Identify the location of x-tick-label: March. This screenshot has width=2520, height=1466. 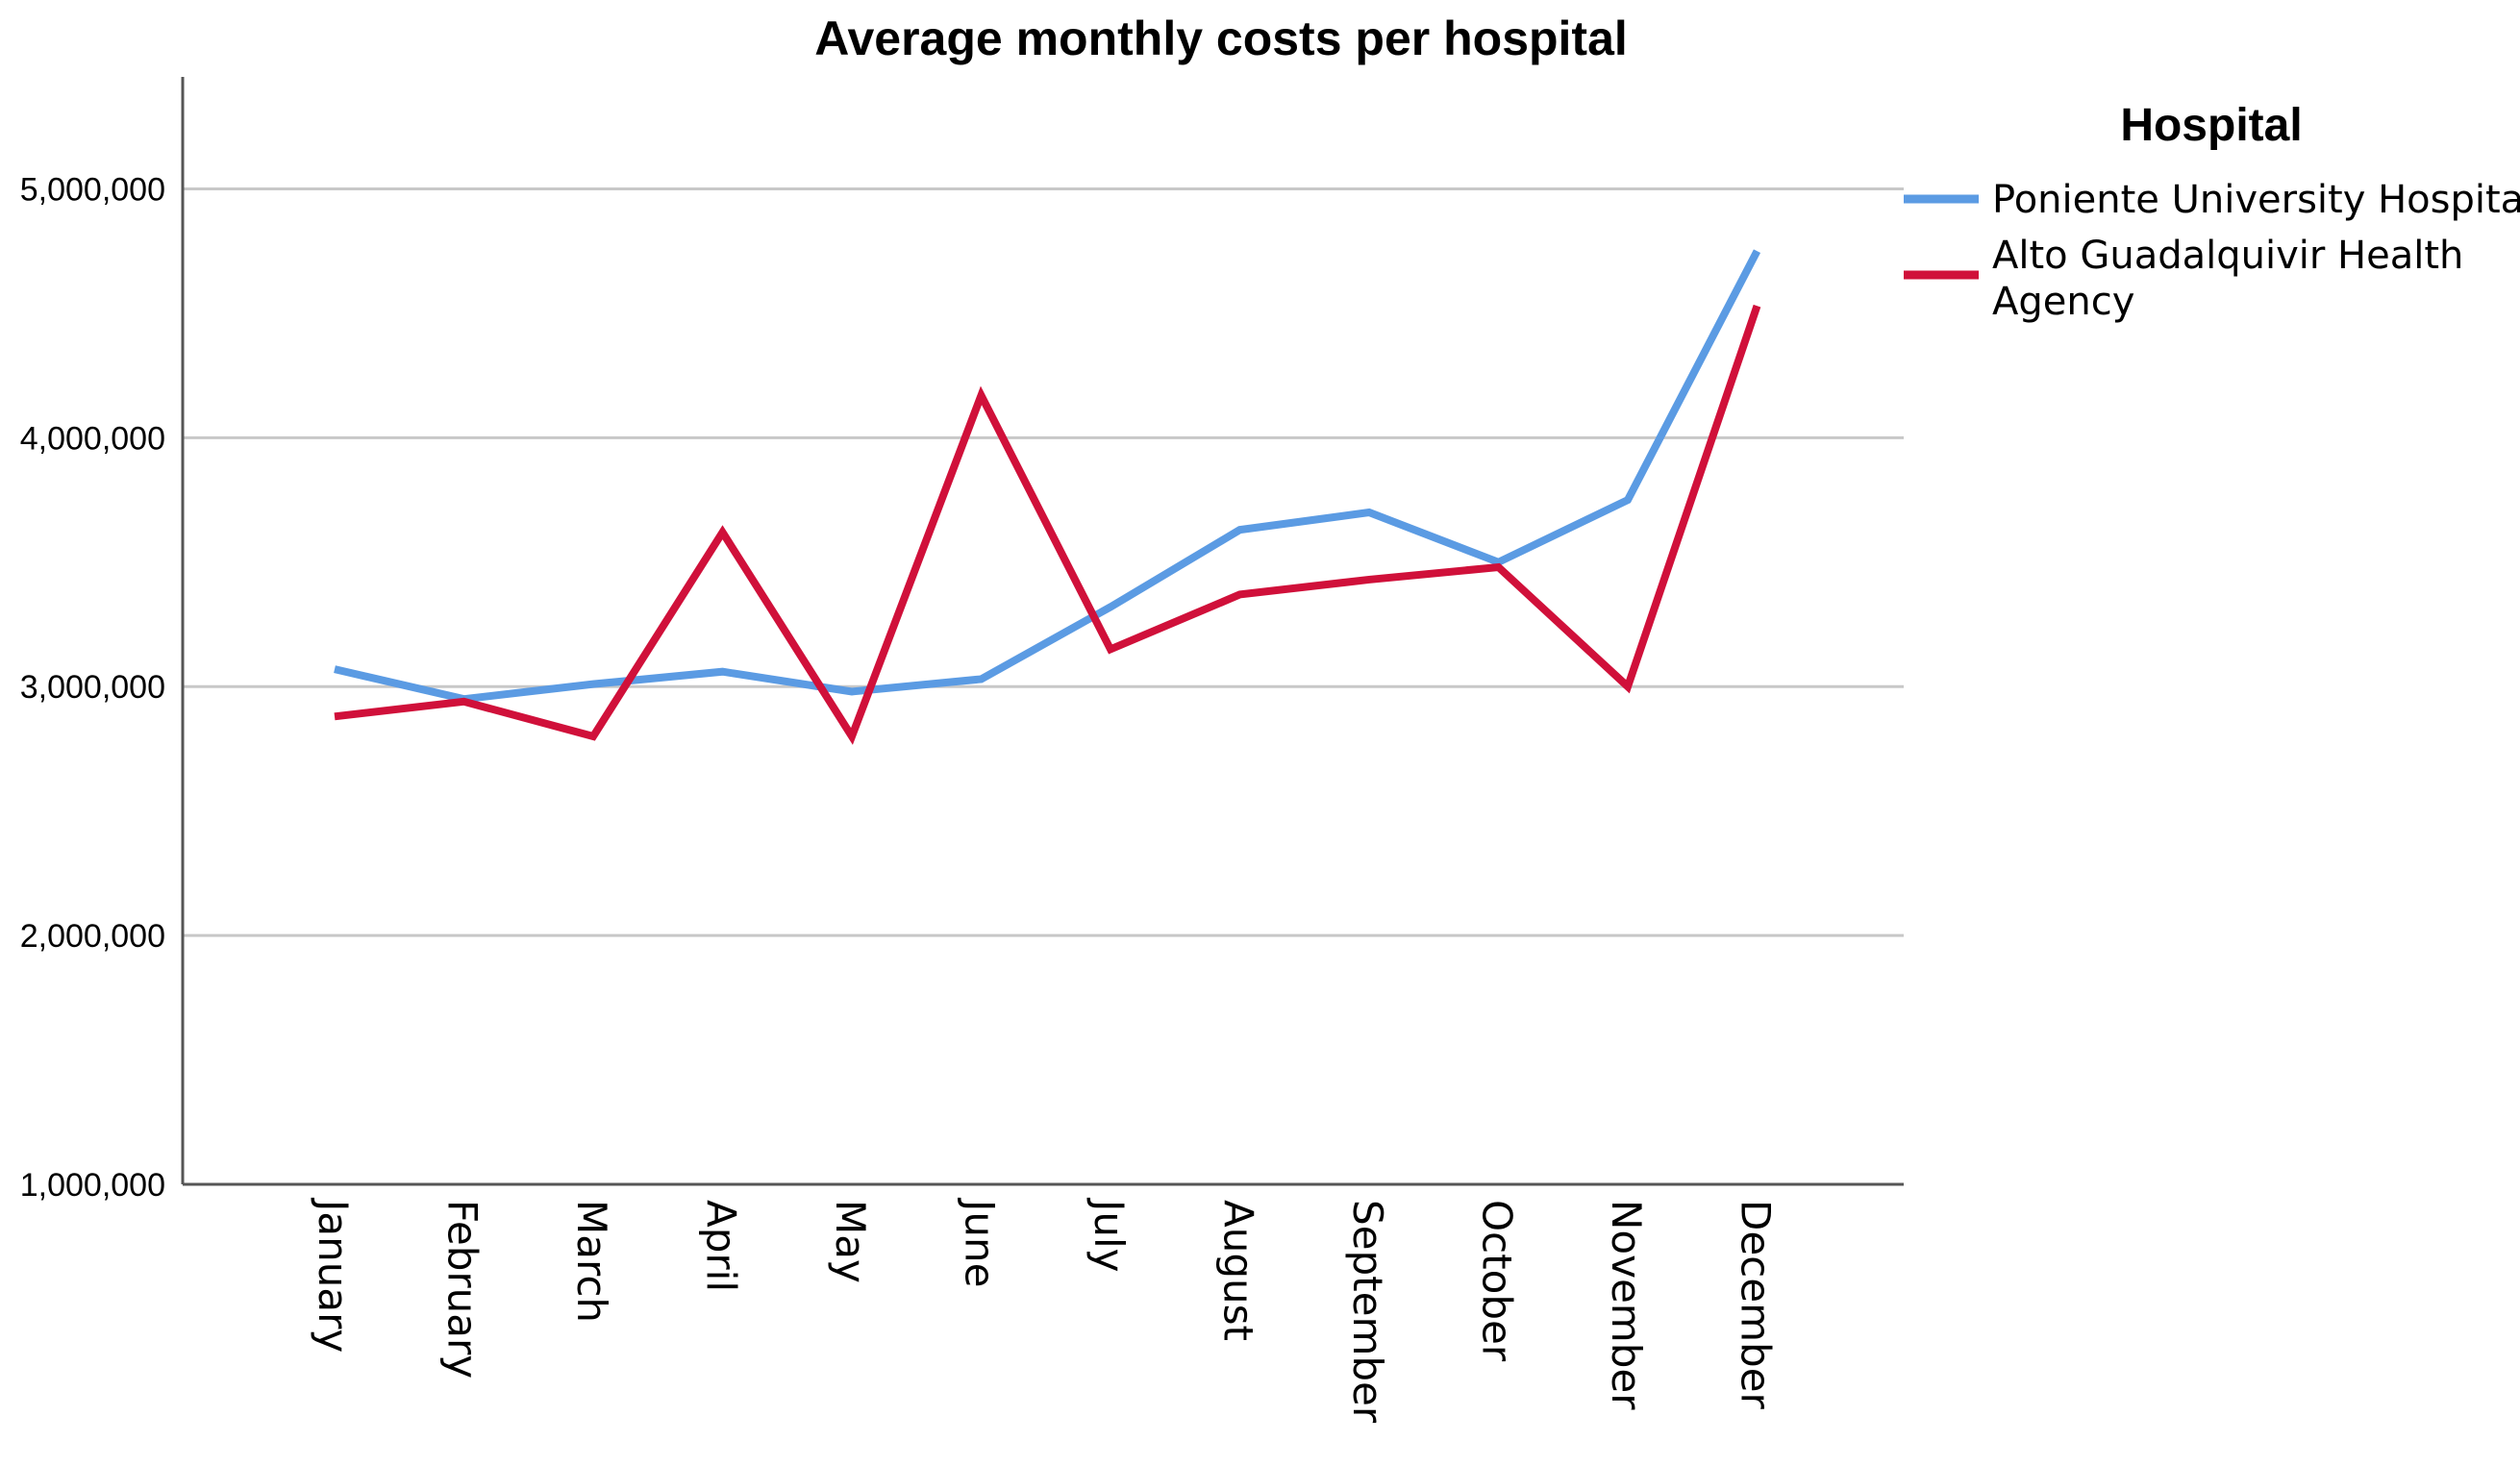
(592, 1261).